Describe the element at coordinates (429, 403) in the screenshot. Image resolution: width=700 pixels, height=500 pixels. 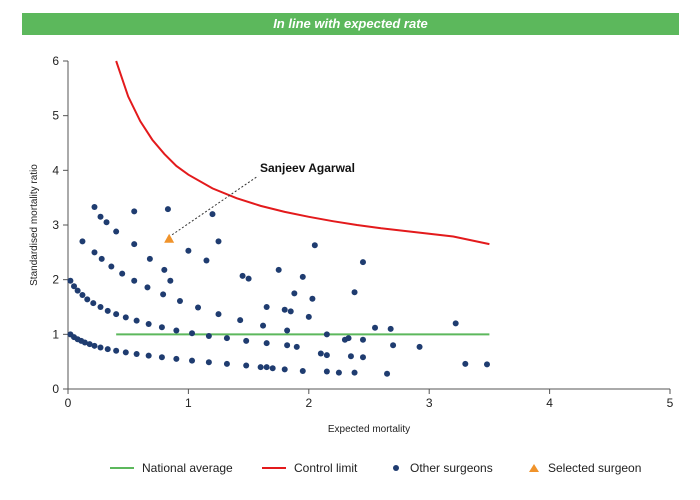
I see `x-tick-label: 3` at that location.